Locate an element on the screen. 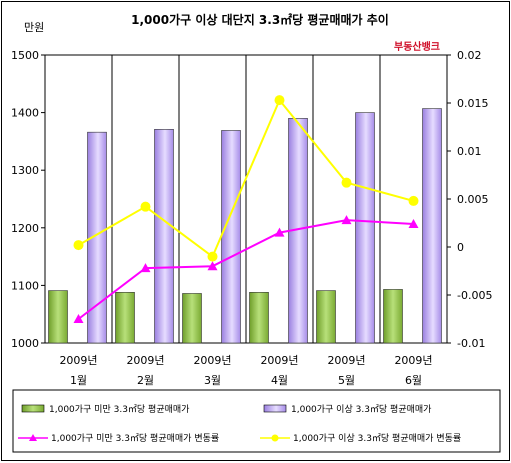 The image size is (511, 463). y-left-tick-1: 1100 is located at coordinates (25, 285).